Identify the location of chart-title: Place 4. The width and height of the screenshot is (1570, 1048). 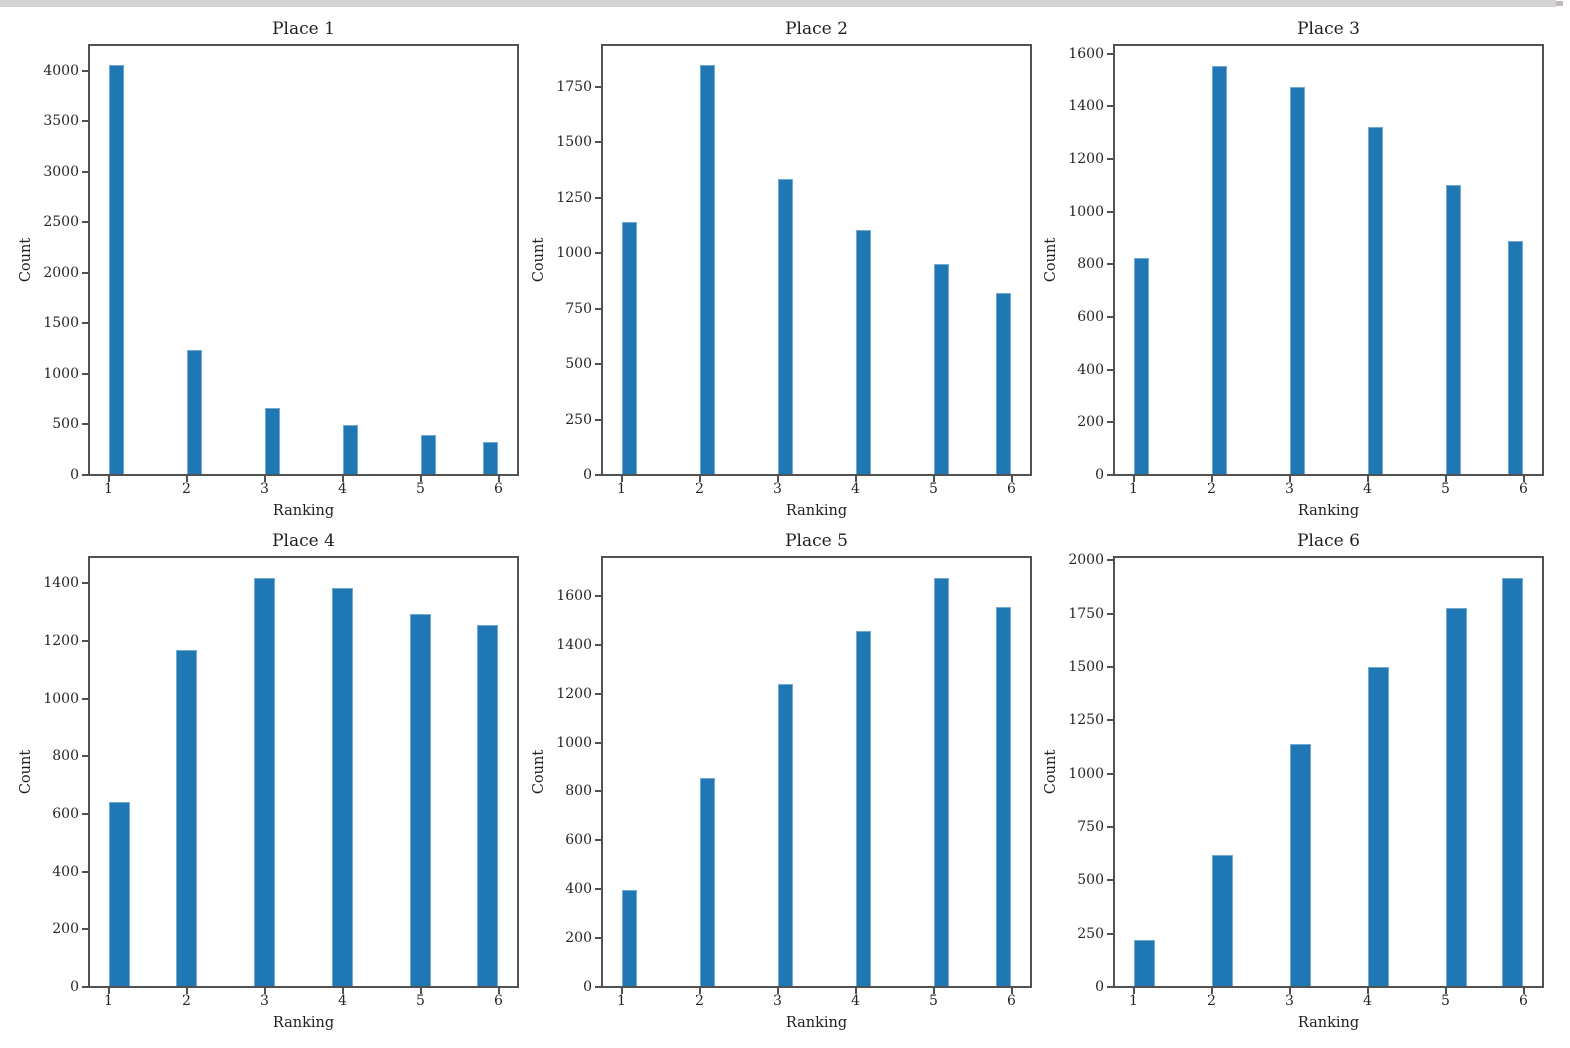
(303, 541).